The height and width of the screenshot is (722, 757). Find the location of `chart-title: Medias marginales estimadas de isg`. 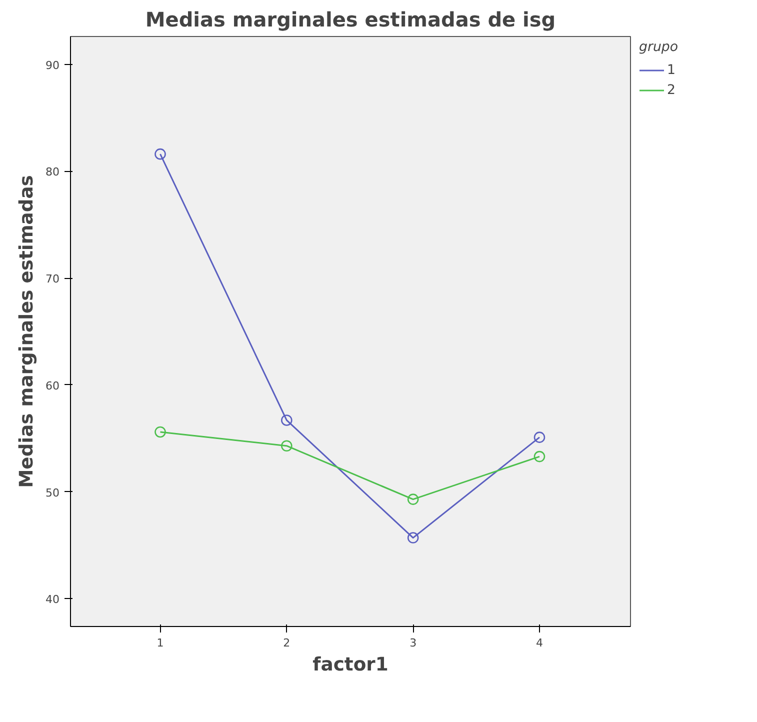

chart-title: Medias marginales estimadas de isg is located at coordinates (350, 20).